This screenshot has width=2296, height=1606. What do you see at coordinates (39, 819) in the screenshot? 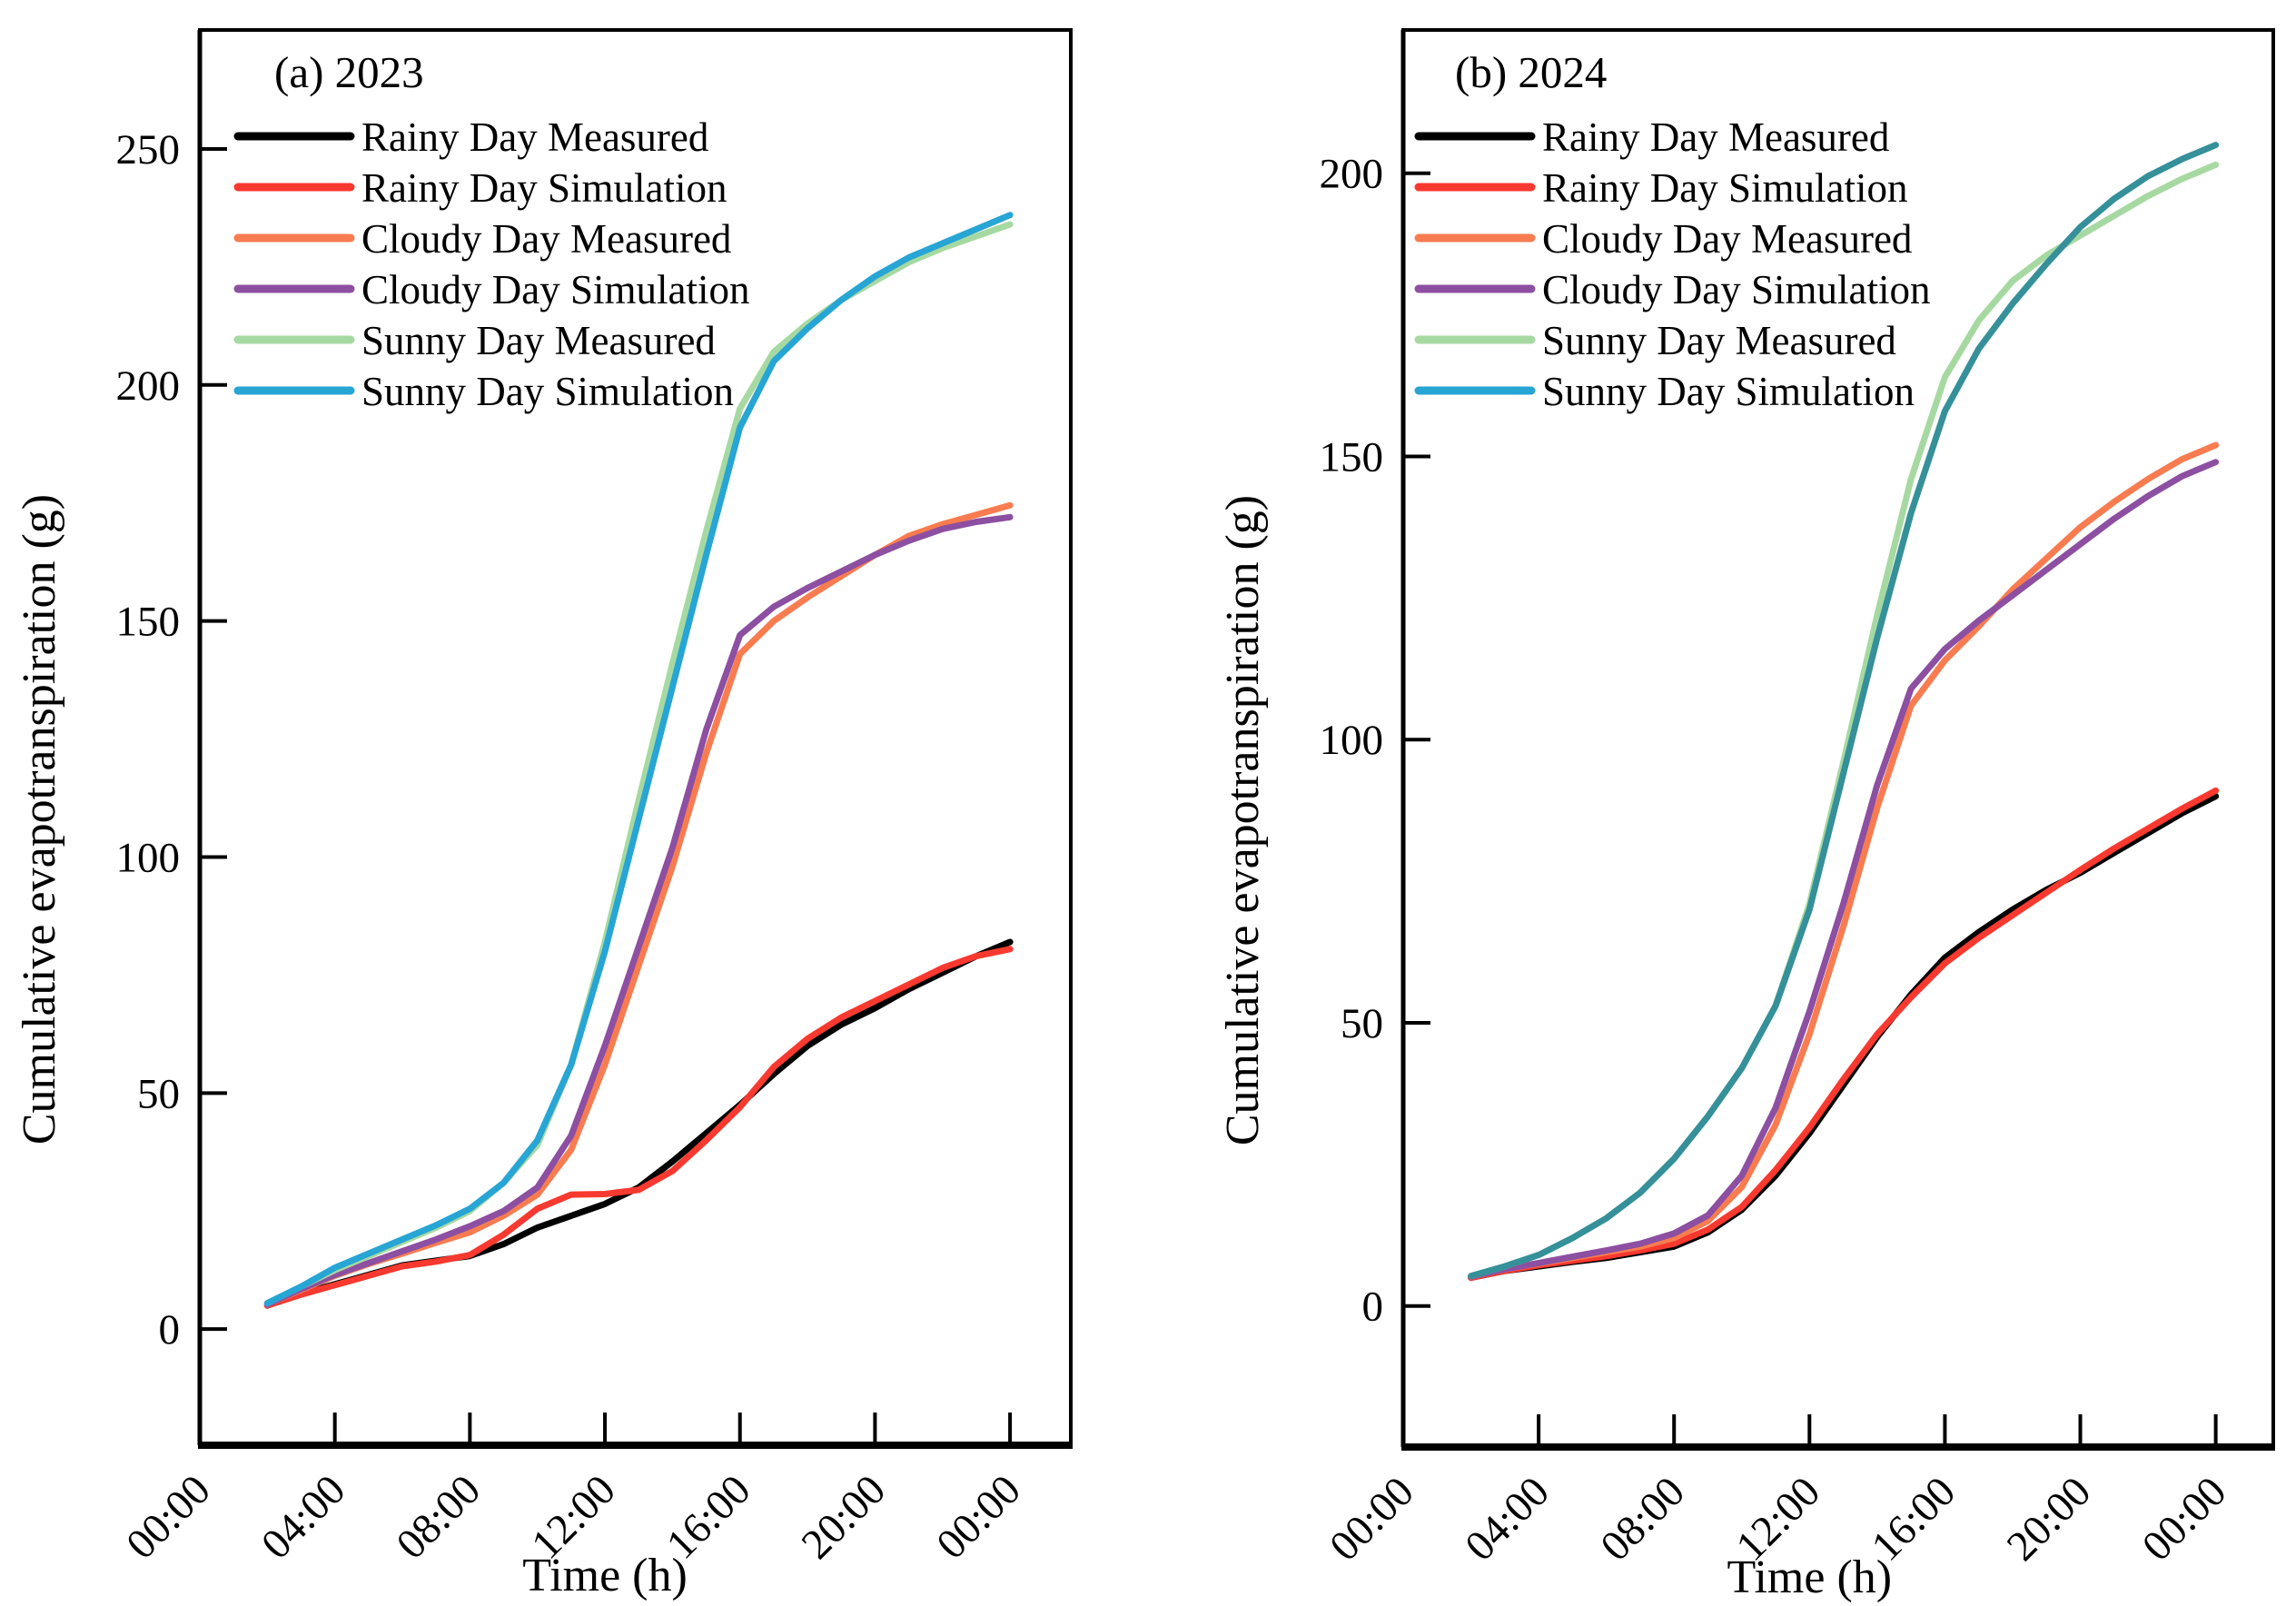
I see `y-axis-title-a: Cumulative evapotranspiration (g)` at bounding box center [39, 819].